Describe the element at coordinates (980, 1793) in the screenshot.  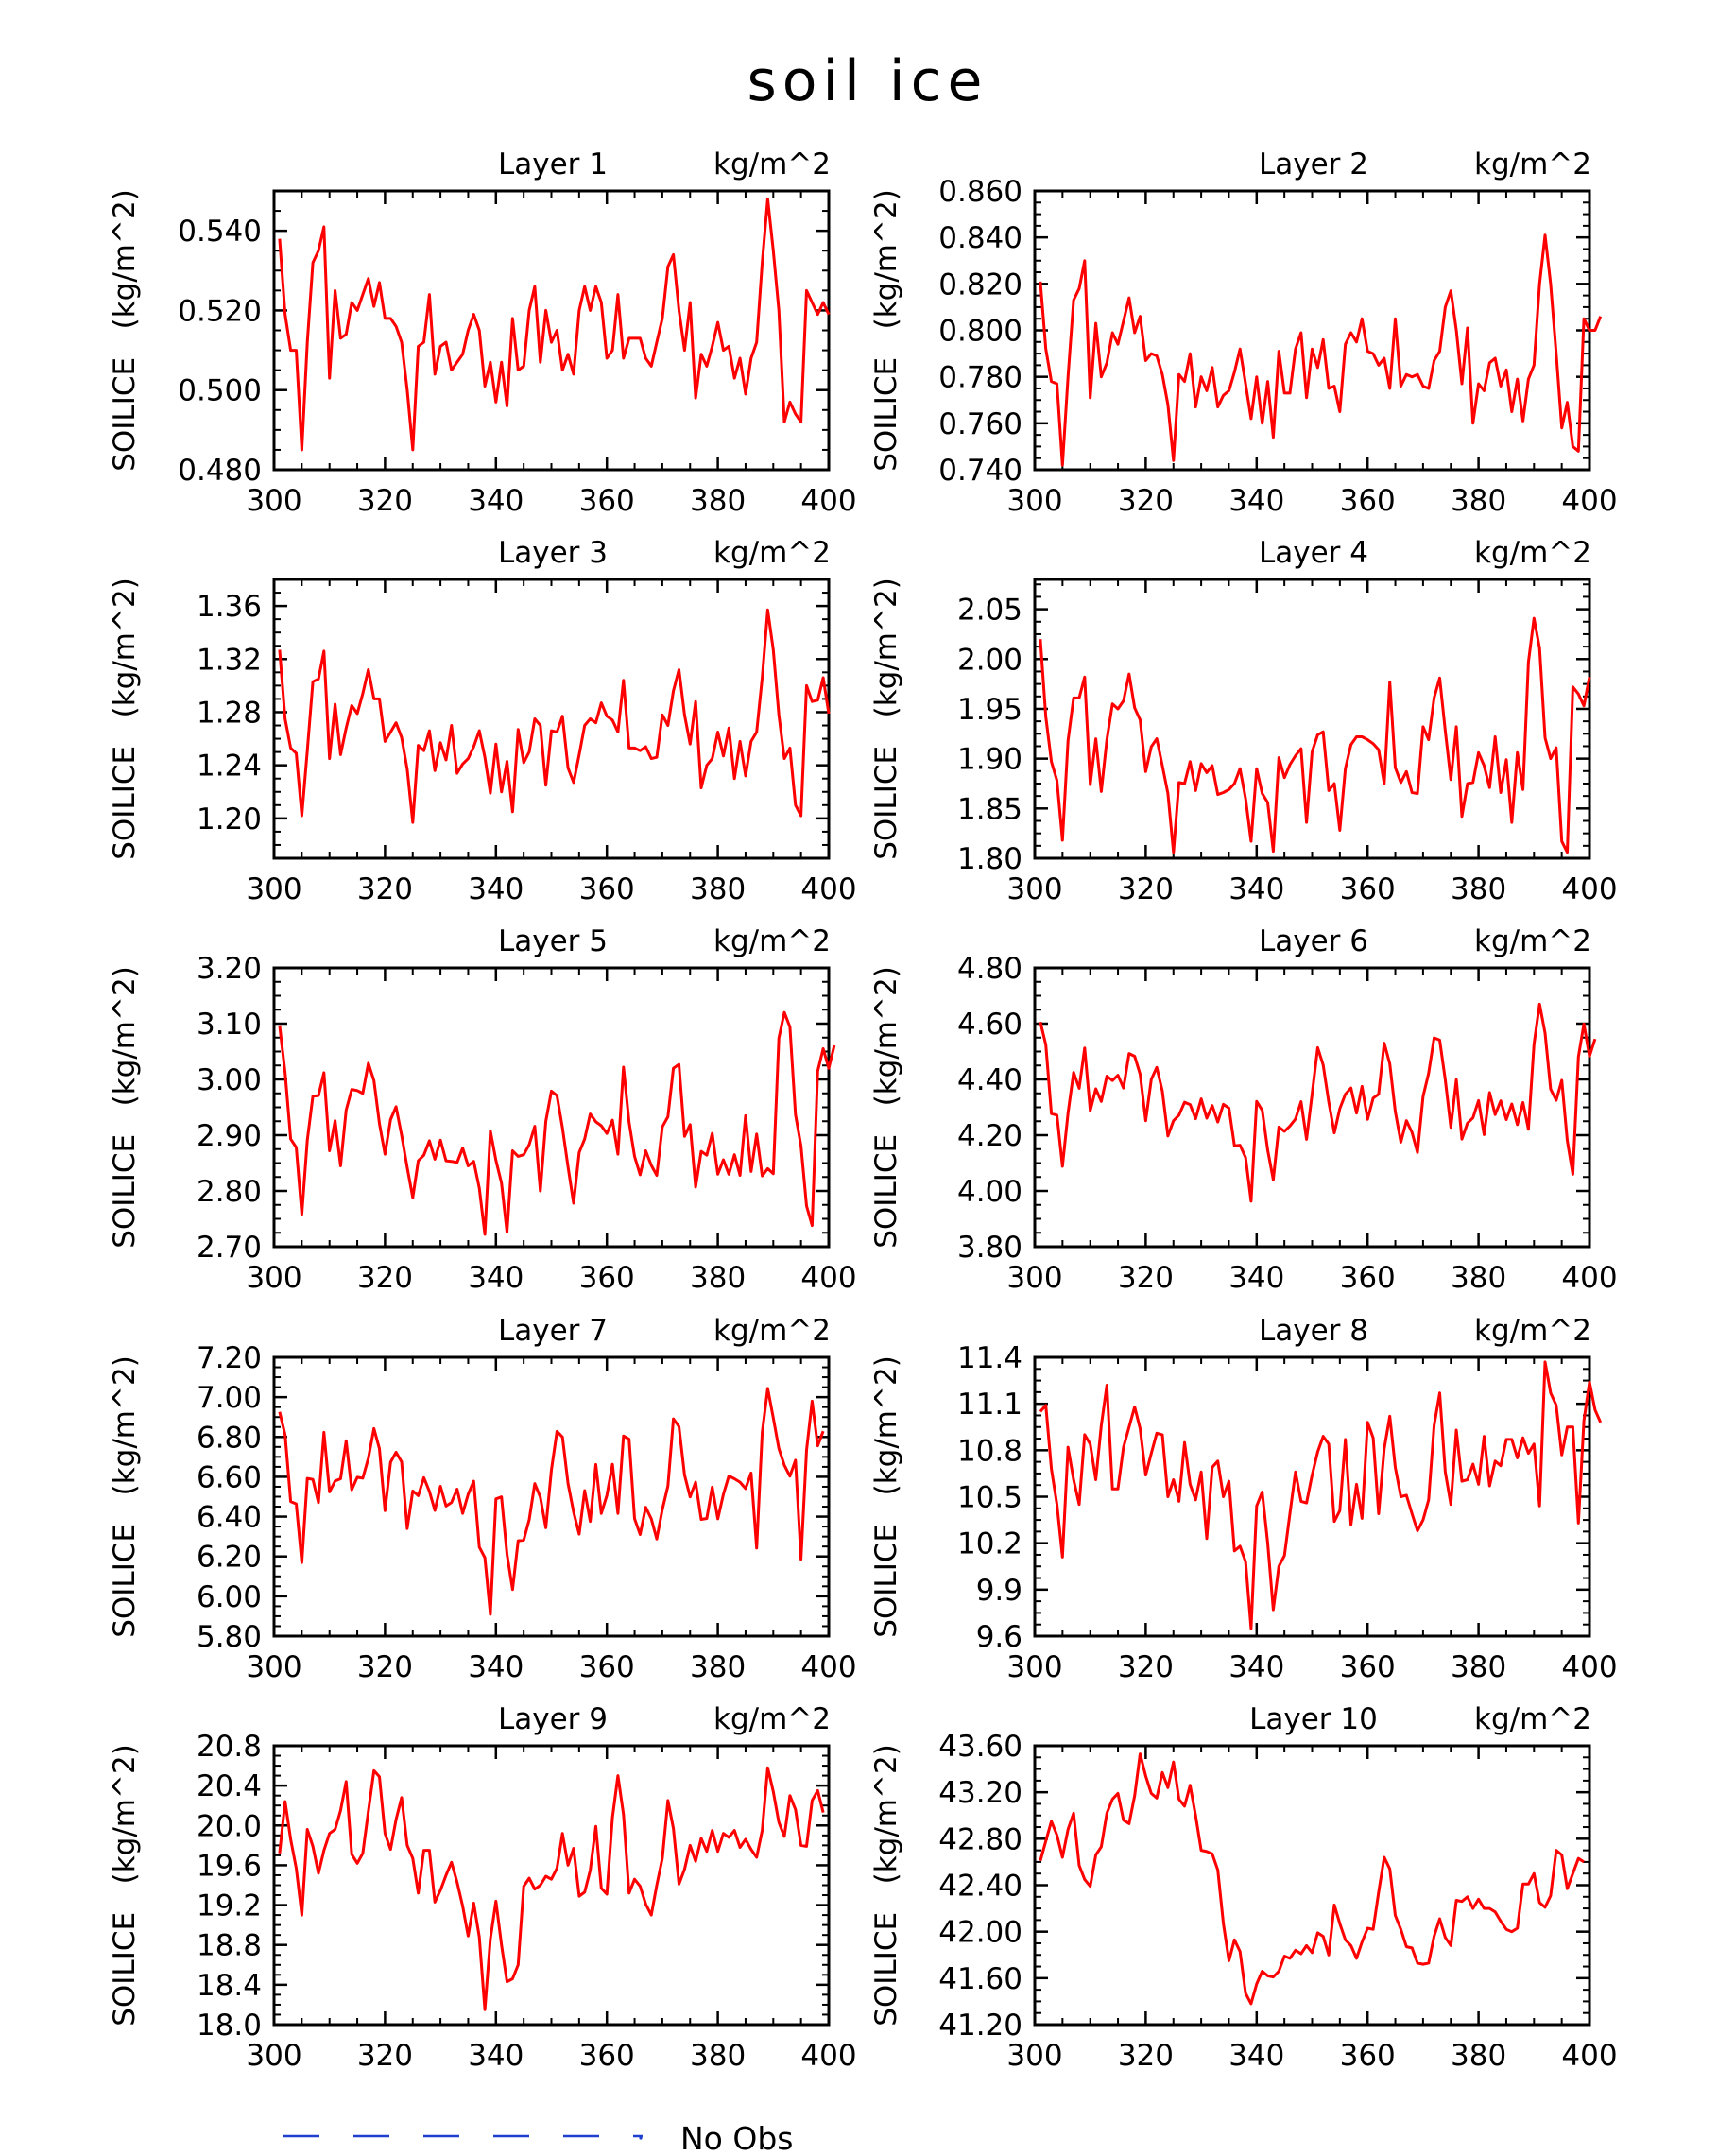
I see `y-tick-label: 43.20` at that location.